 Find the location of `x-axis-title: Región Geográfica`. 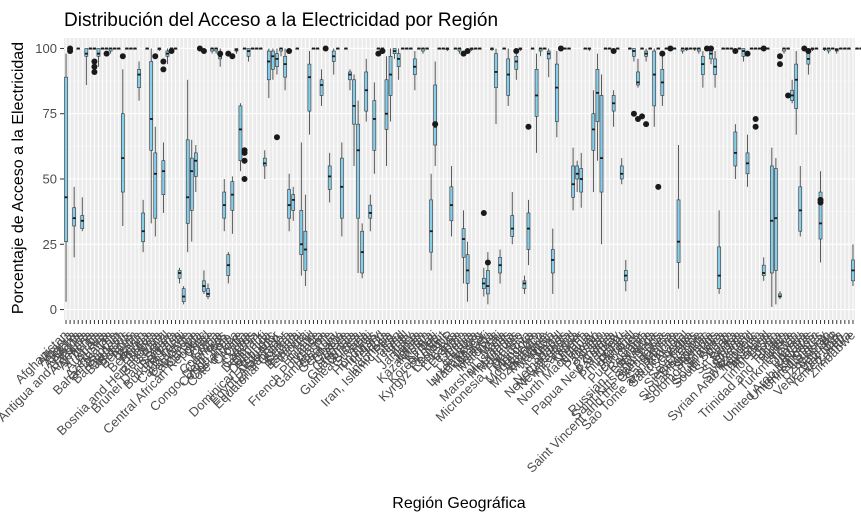

x-axis-title: Región Geográfica is located at coordinates (459, 503).